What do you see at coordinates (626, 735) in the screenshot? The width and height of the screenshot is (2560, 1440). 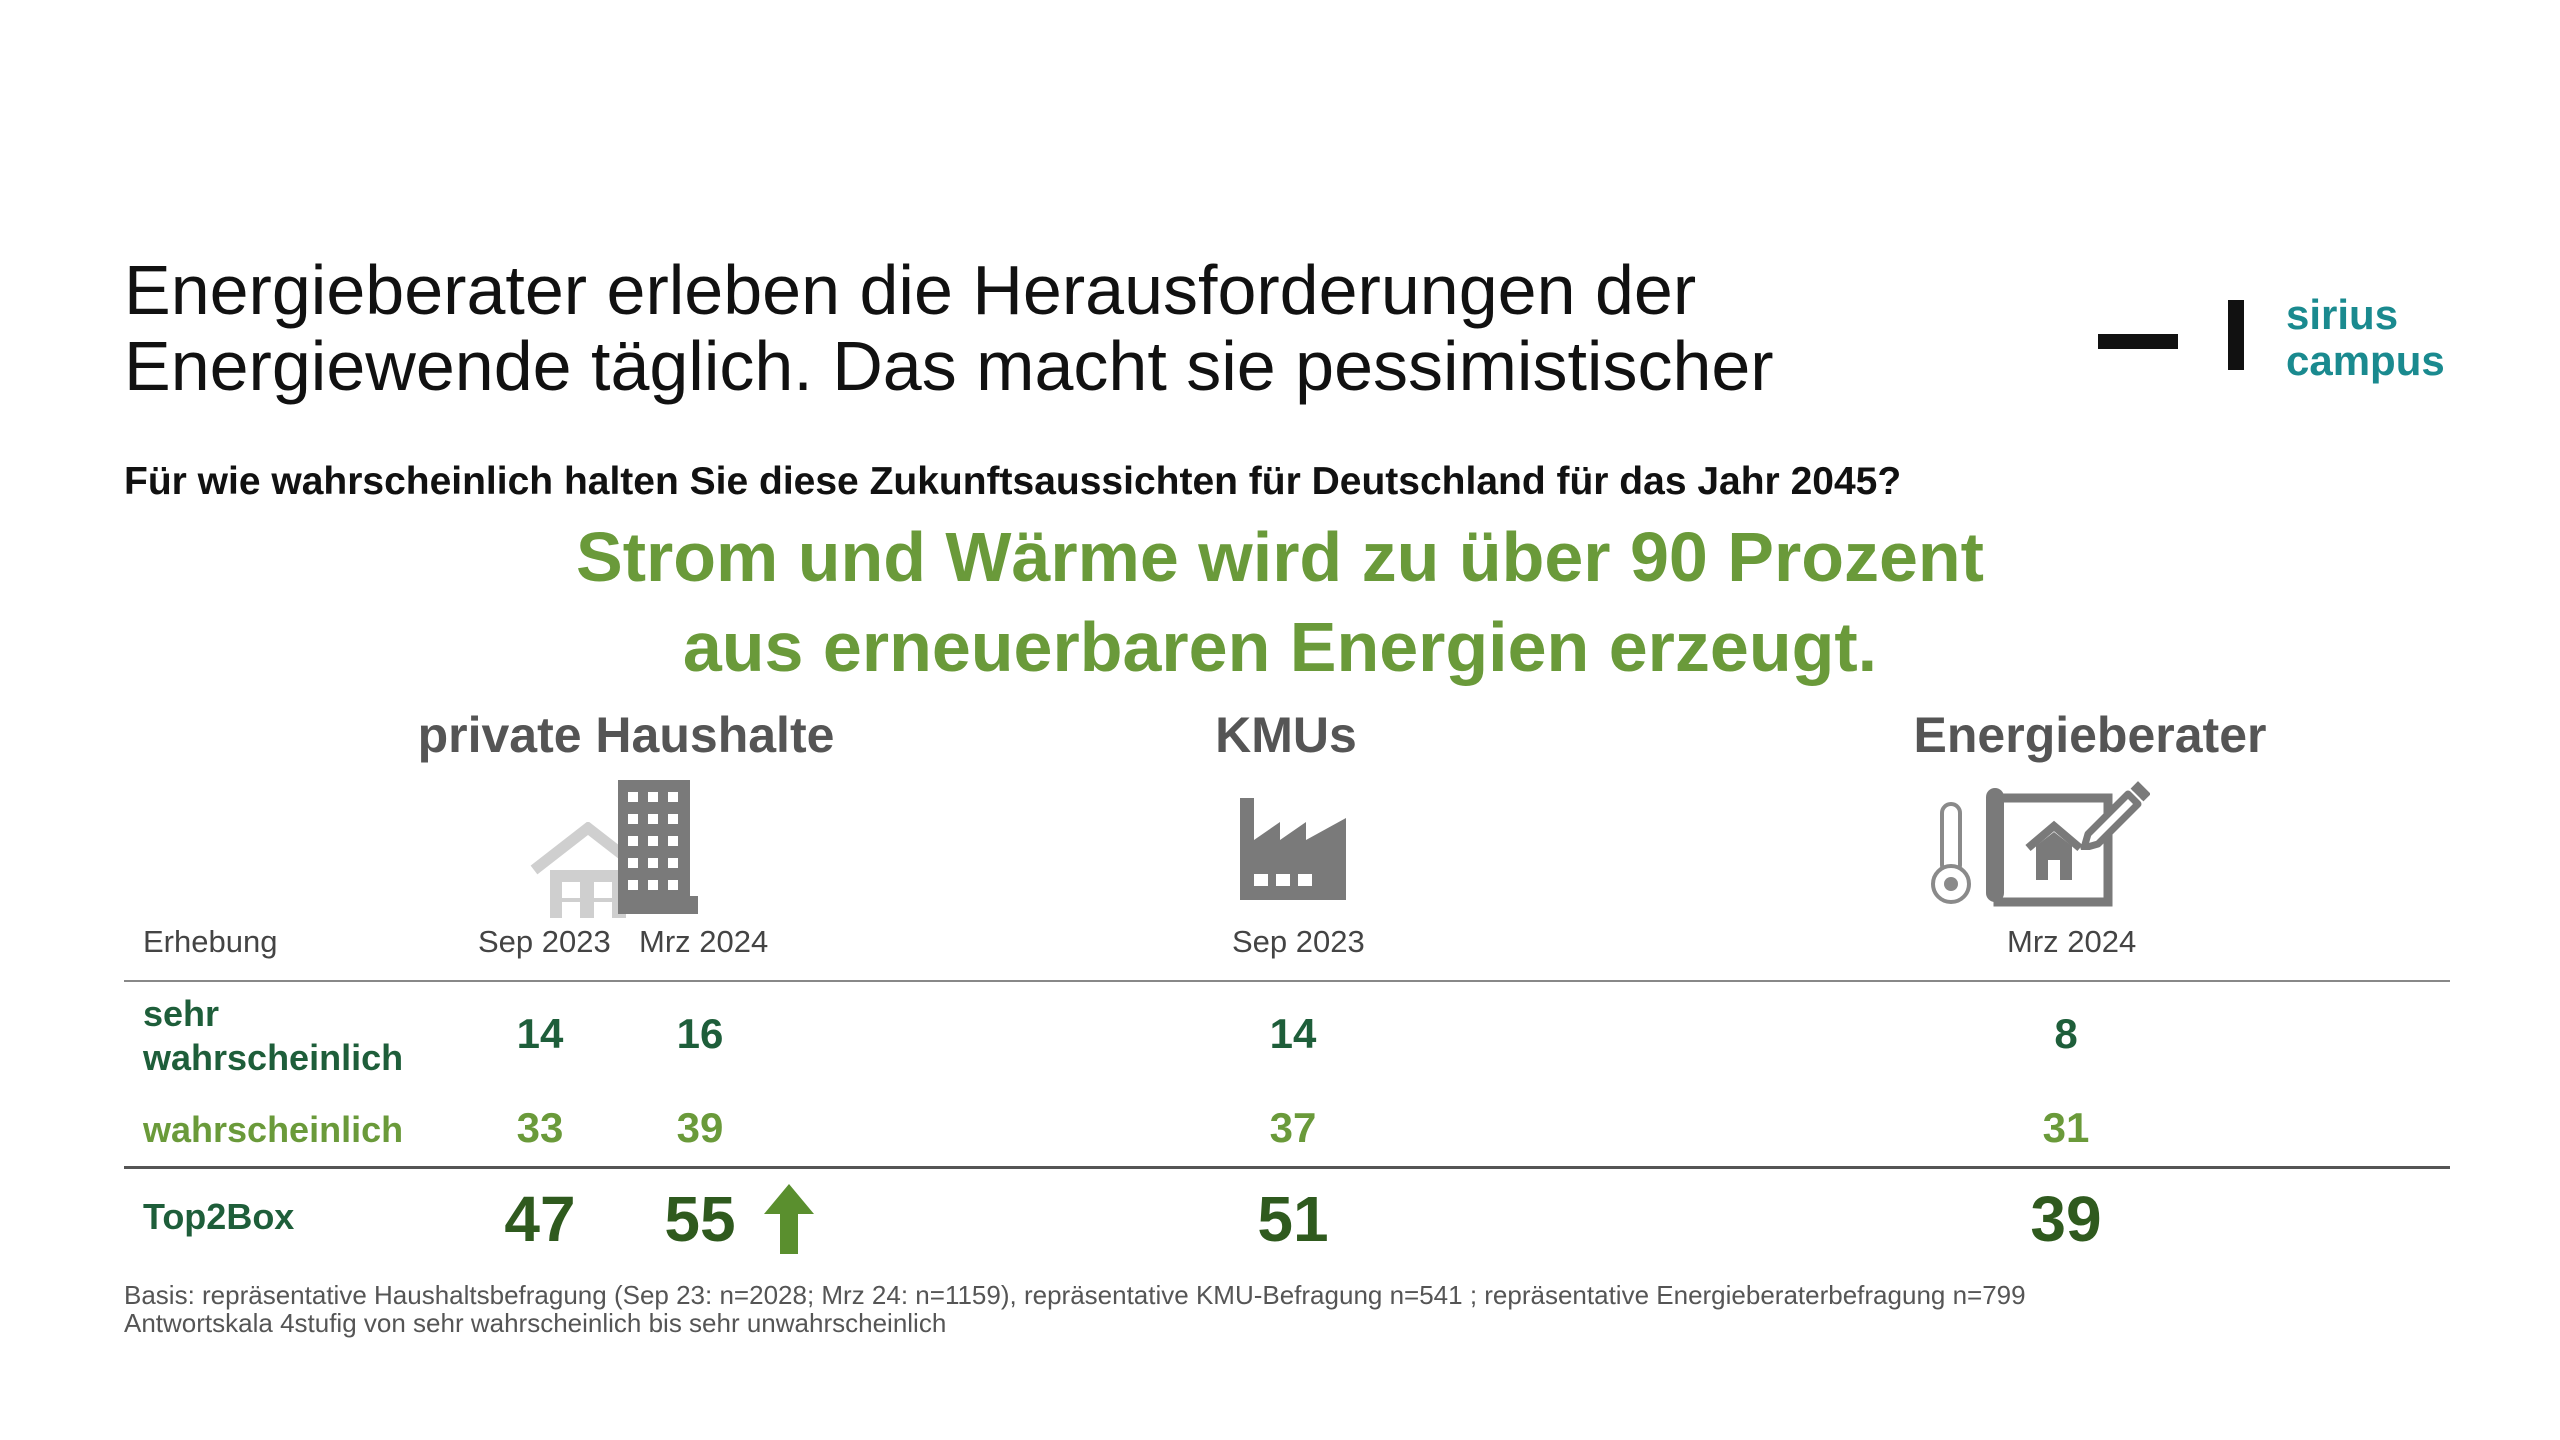 I see `group-label-private-haushalte: private Haushalte` at bounding box center [626, 735].